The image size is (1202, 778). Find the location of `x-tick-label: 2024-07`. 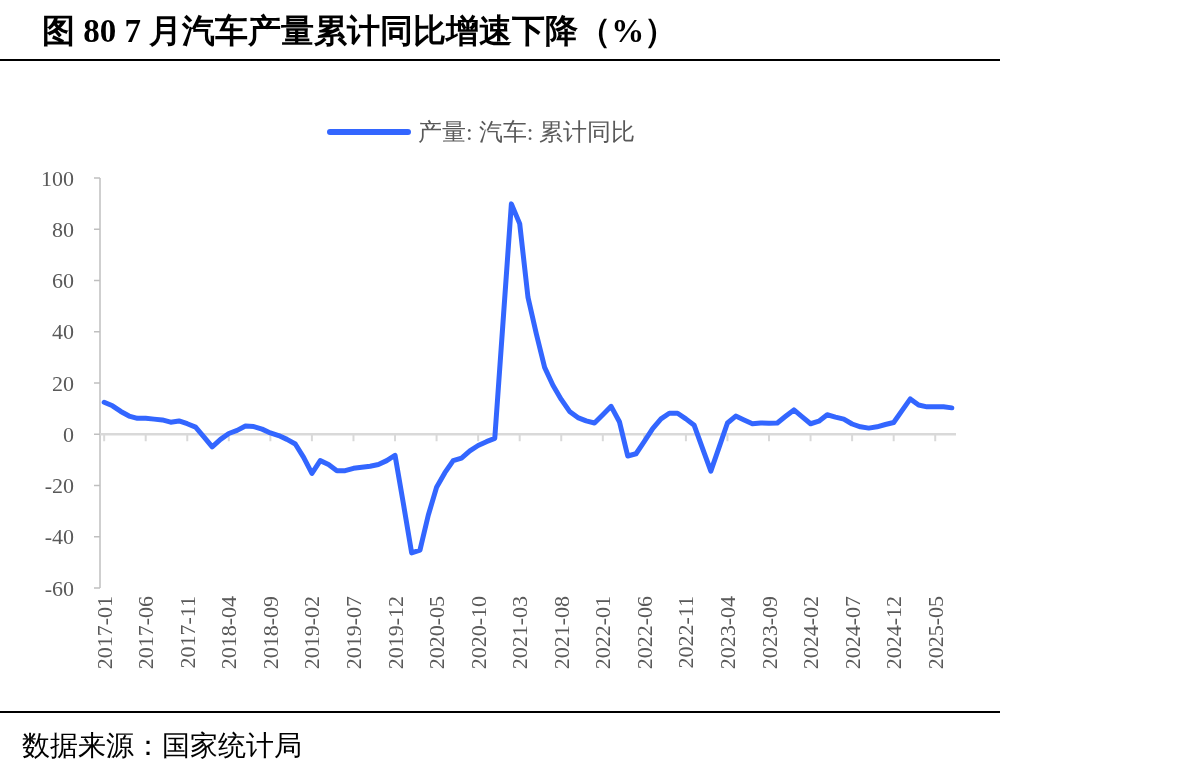

x-tick-label: 2024-07 is located at coordinates (852, 633).